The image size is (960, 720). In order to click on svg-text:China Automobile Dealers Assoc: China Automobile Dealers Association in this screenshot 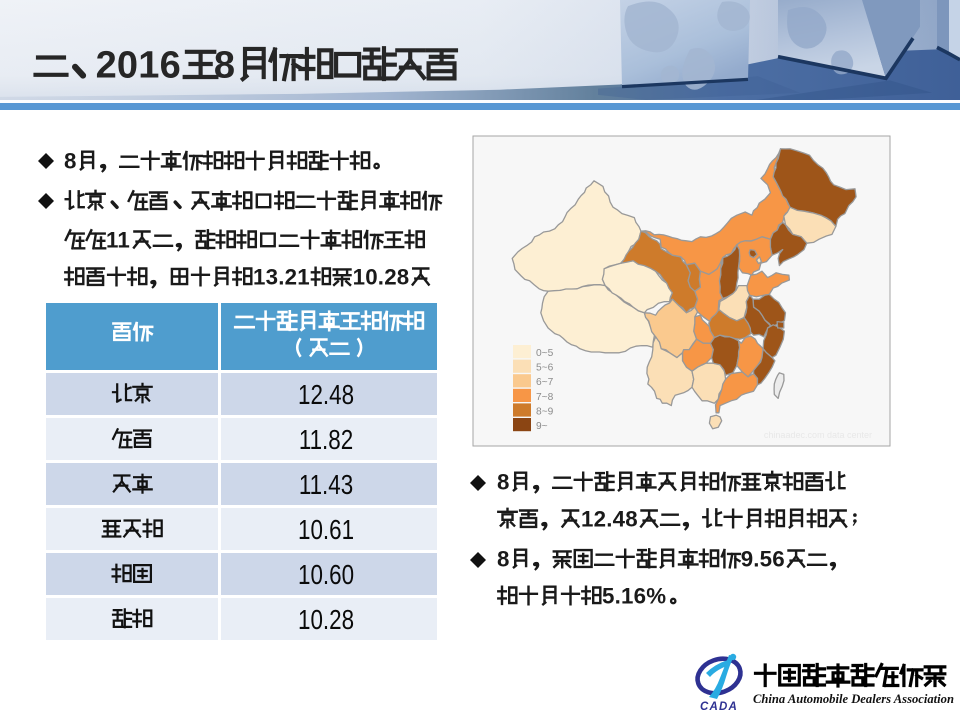, I will do `click(853, 699)`.